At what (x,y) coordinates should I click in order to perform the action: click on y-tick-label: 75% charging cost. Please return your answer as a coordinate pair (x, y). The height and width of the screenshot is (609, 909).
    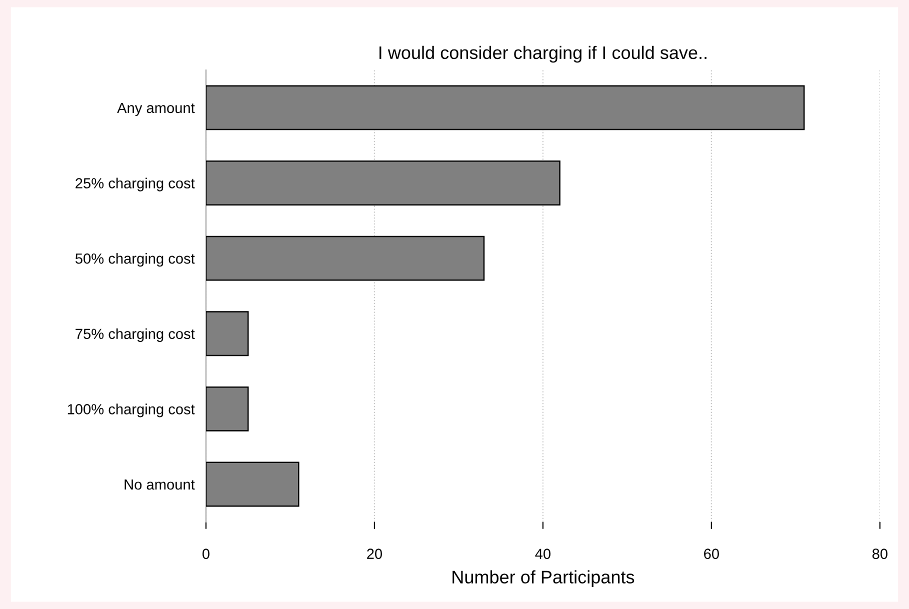
    Looking at the image, I should click on (135, 335).